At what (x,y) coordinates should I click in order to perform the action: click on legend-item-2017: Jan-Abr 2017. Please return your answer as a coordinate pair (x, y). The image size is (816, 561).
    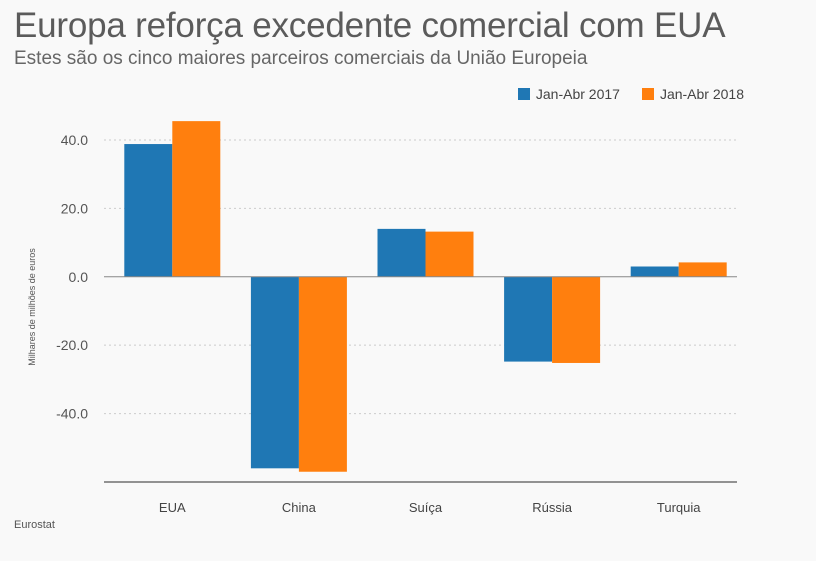
    Looking at the image, I should click on (568, 94).